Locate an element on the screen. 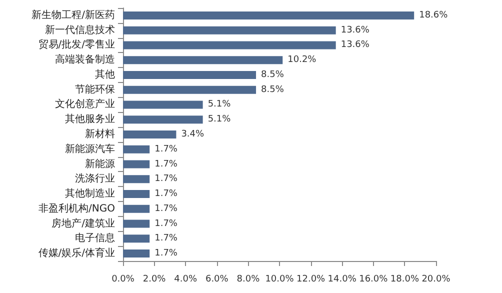 The width and height of the screenshot is (502, 293). x-tick-label: 4.0% is located at coordinates (186, 279).